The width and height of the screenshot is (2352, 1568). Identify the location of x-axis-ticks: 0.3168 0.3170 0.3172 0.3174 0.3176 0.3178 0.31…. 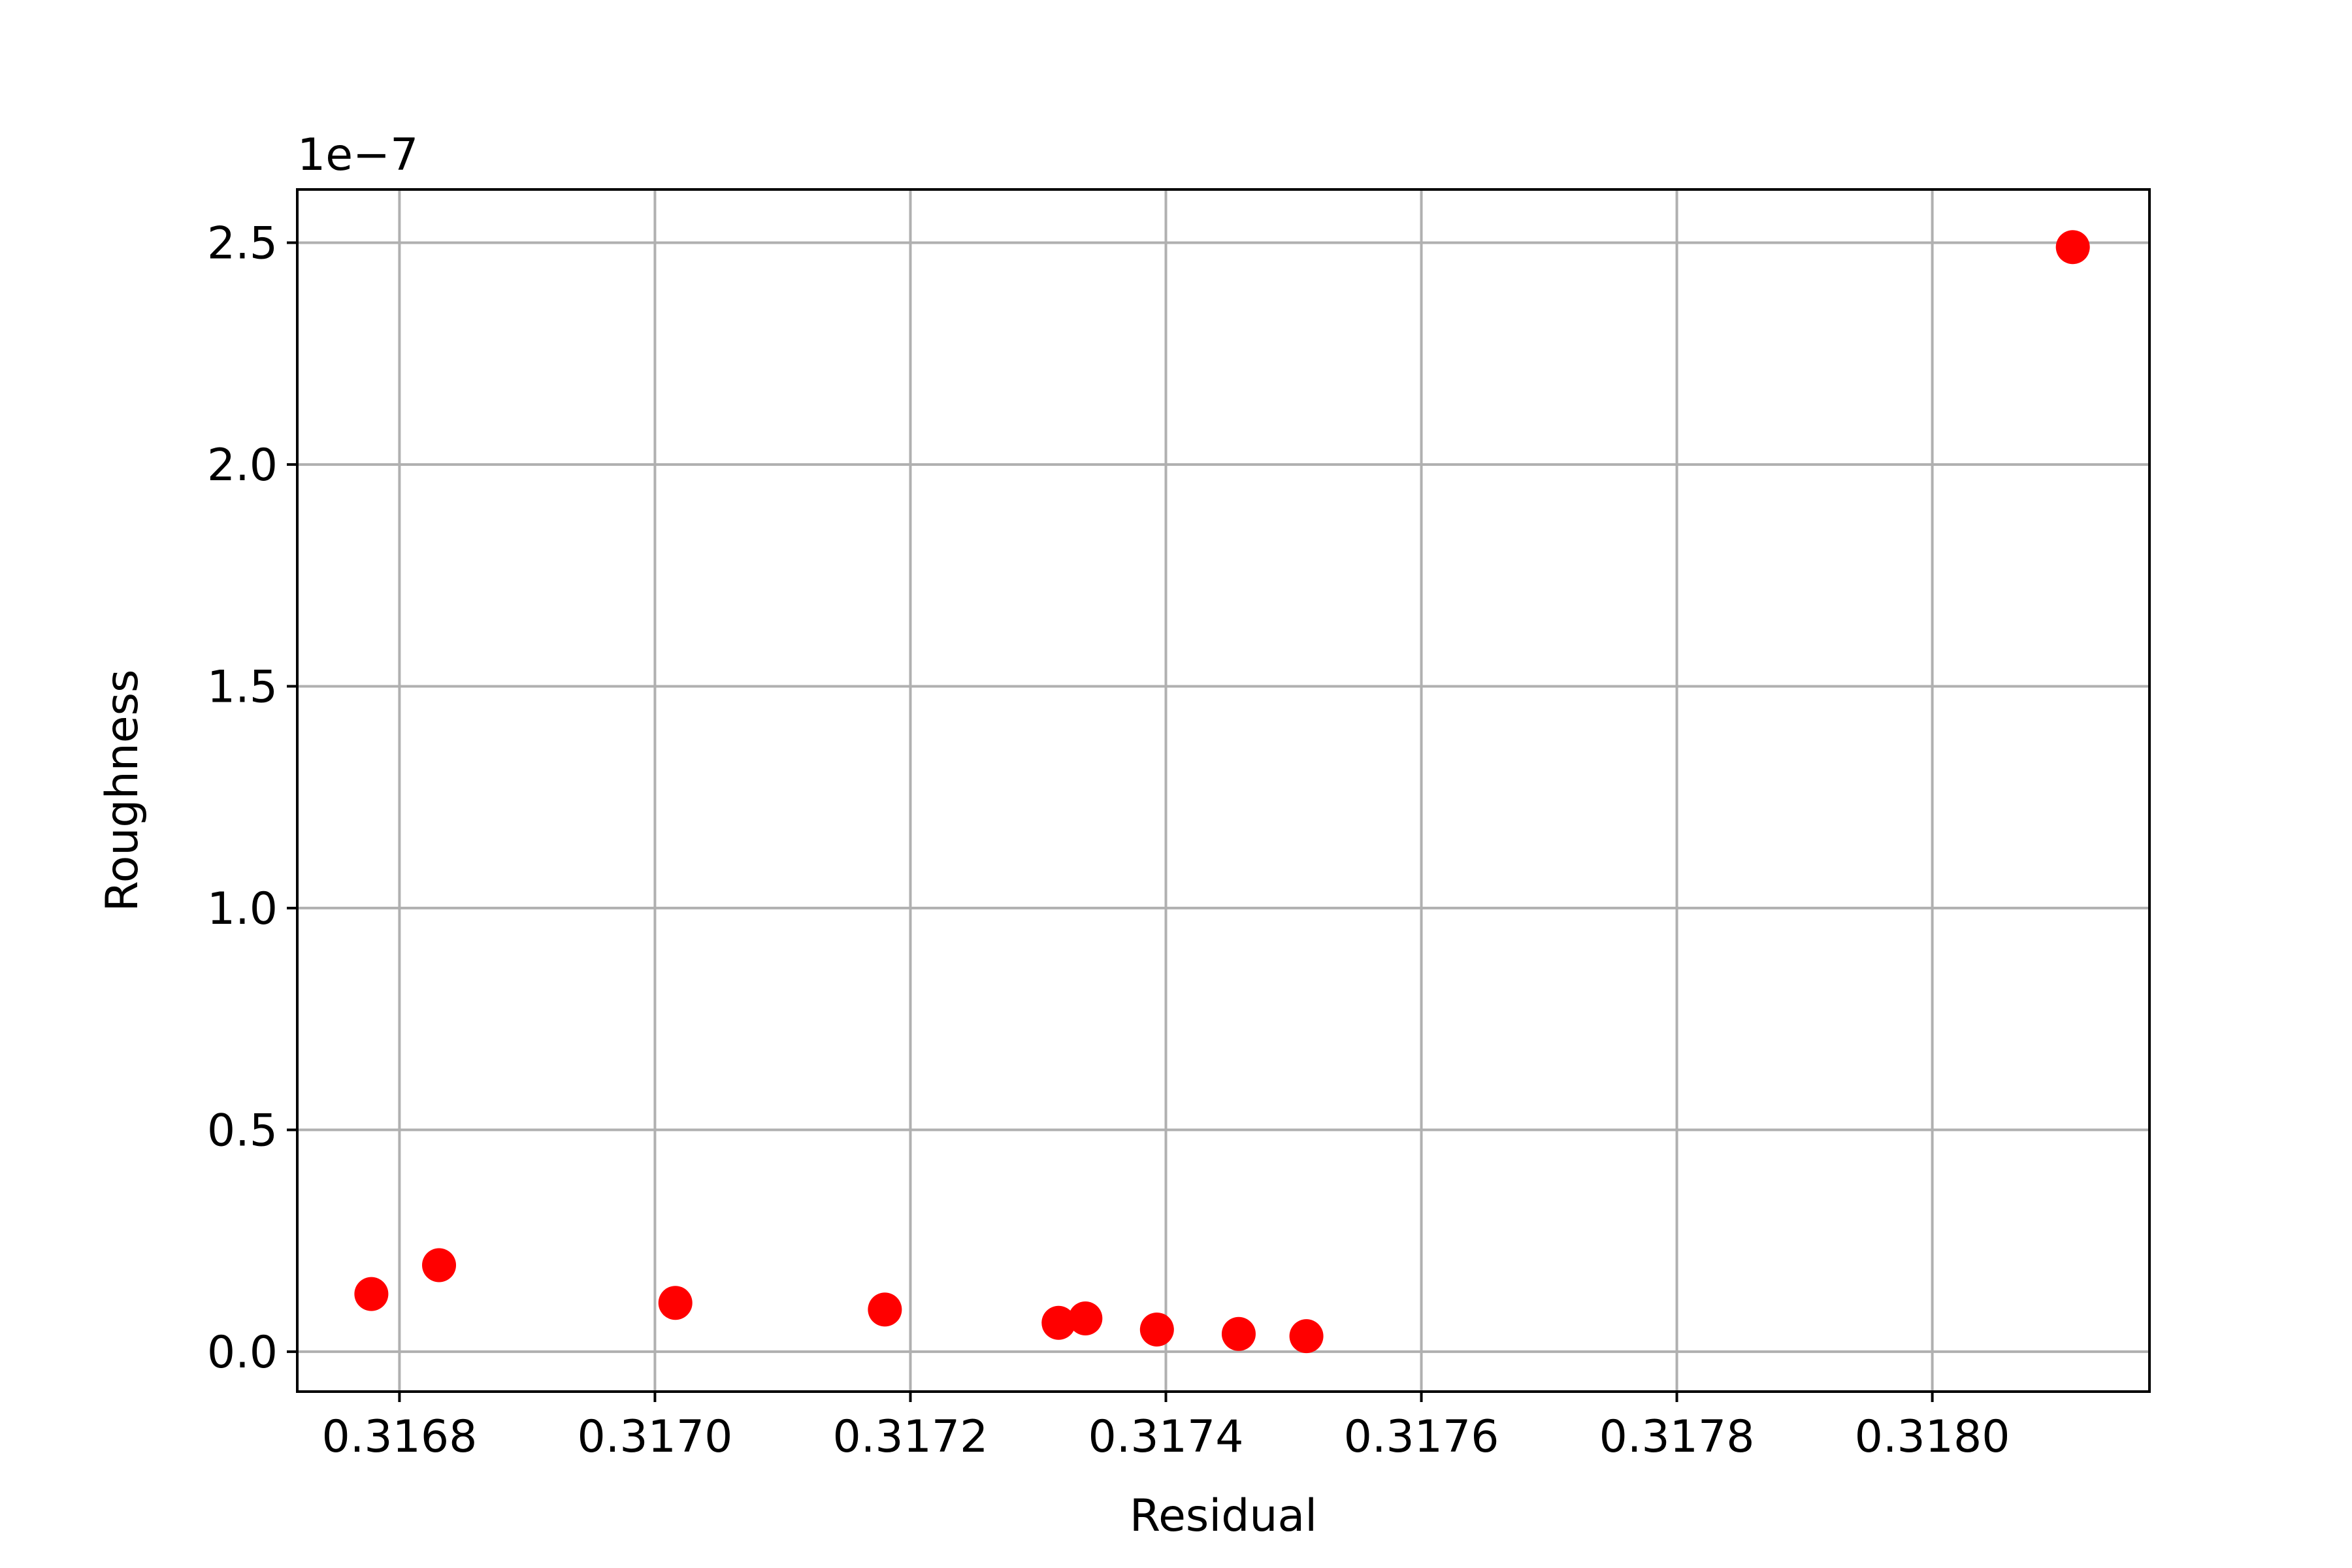
(1165, 1427).